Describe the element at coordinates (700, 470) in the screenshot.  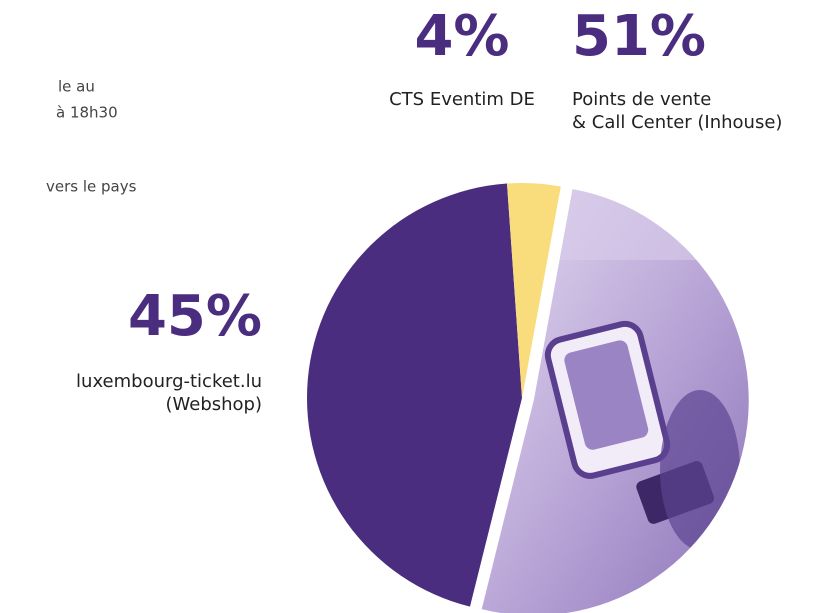
I see `hand` at that location.